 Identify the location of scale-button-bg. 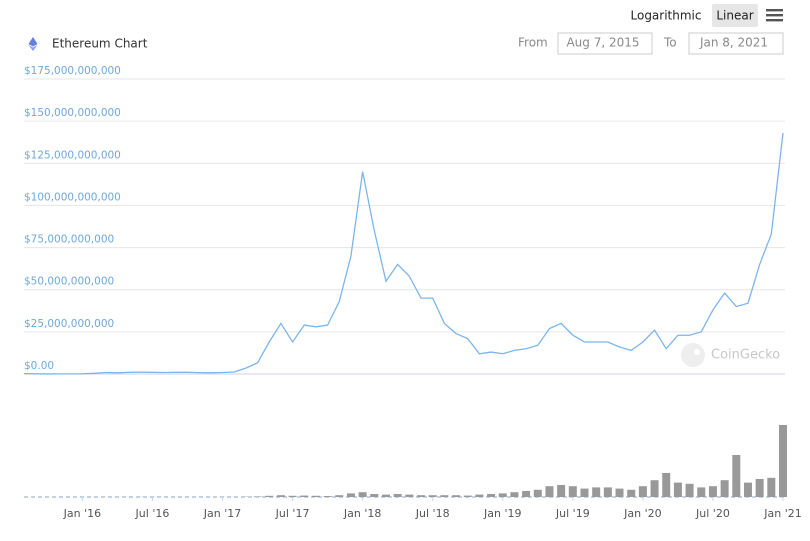
(735, 15).